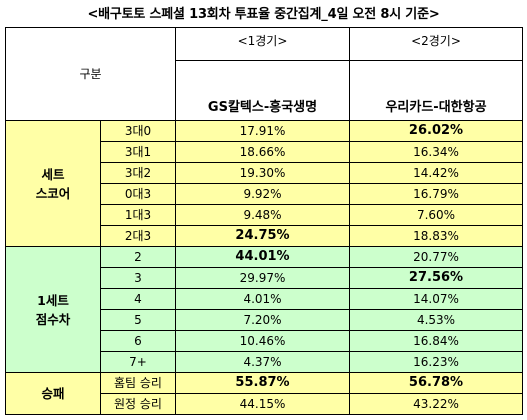  What do you see at coordinates (263, 14) in the screenshot?
I see `page-title: <배구토토 스페셜 13회차 투표율 중간집계_4일 오전 8시 기준>` at bounding box center [263, 14].